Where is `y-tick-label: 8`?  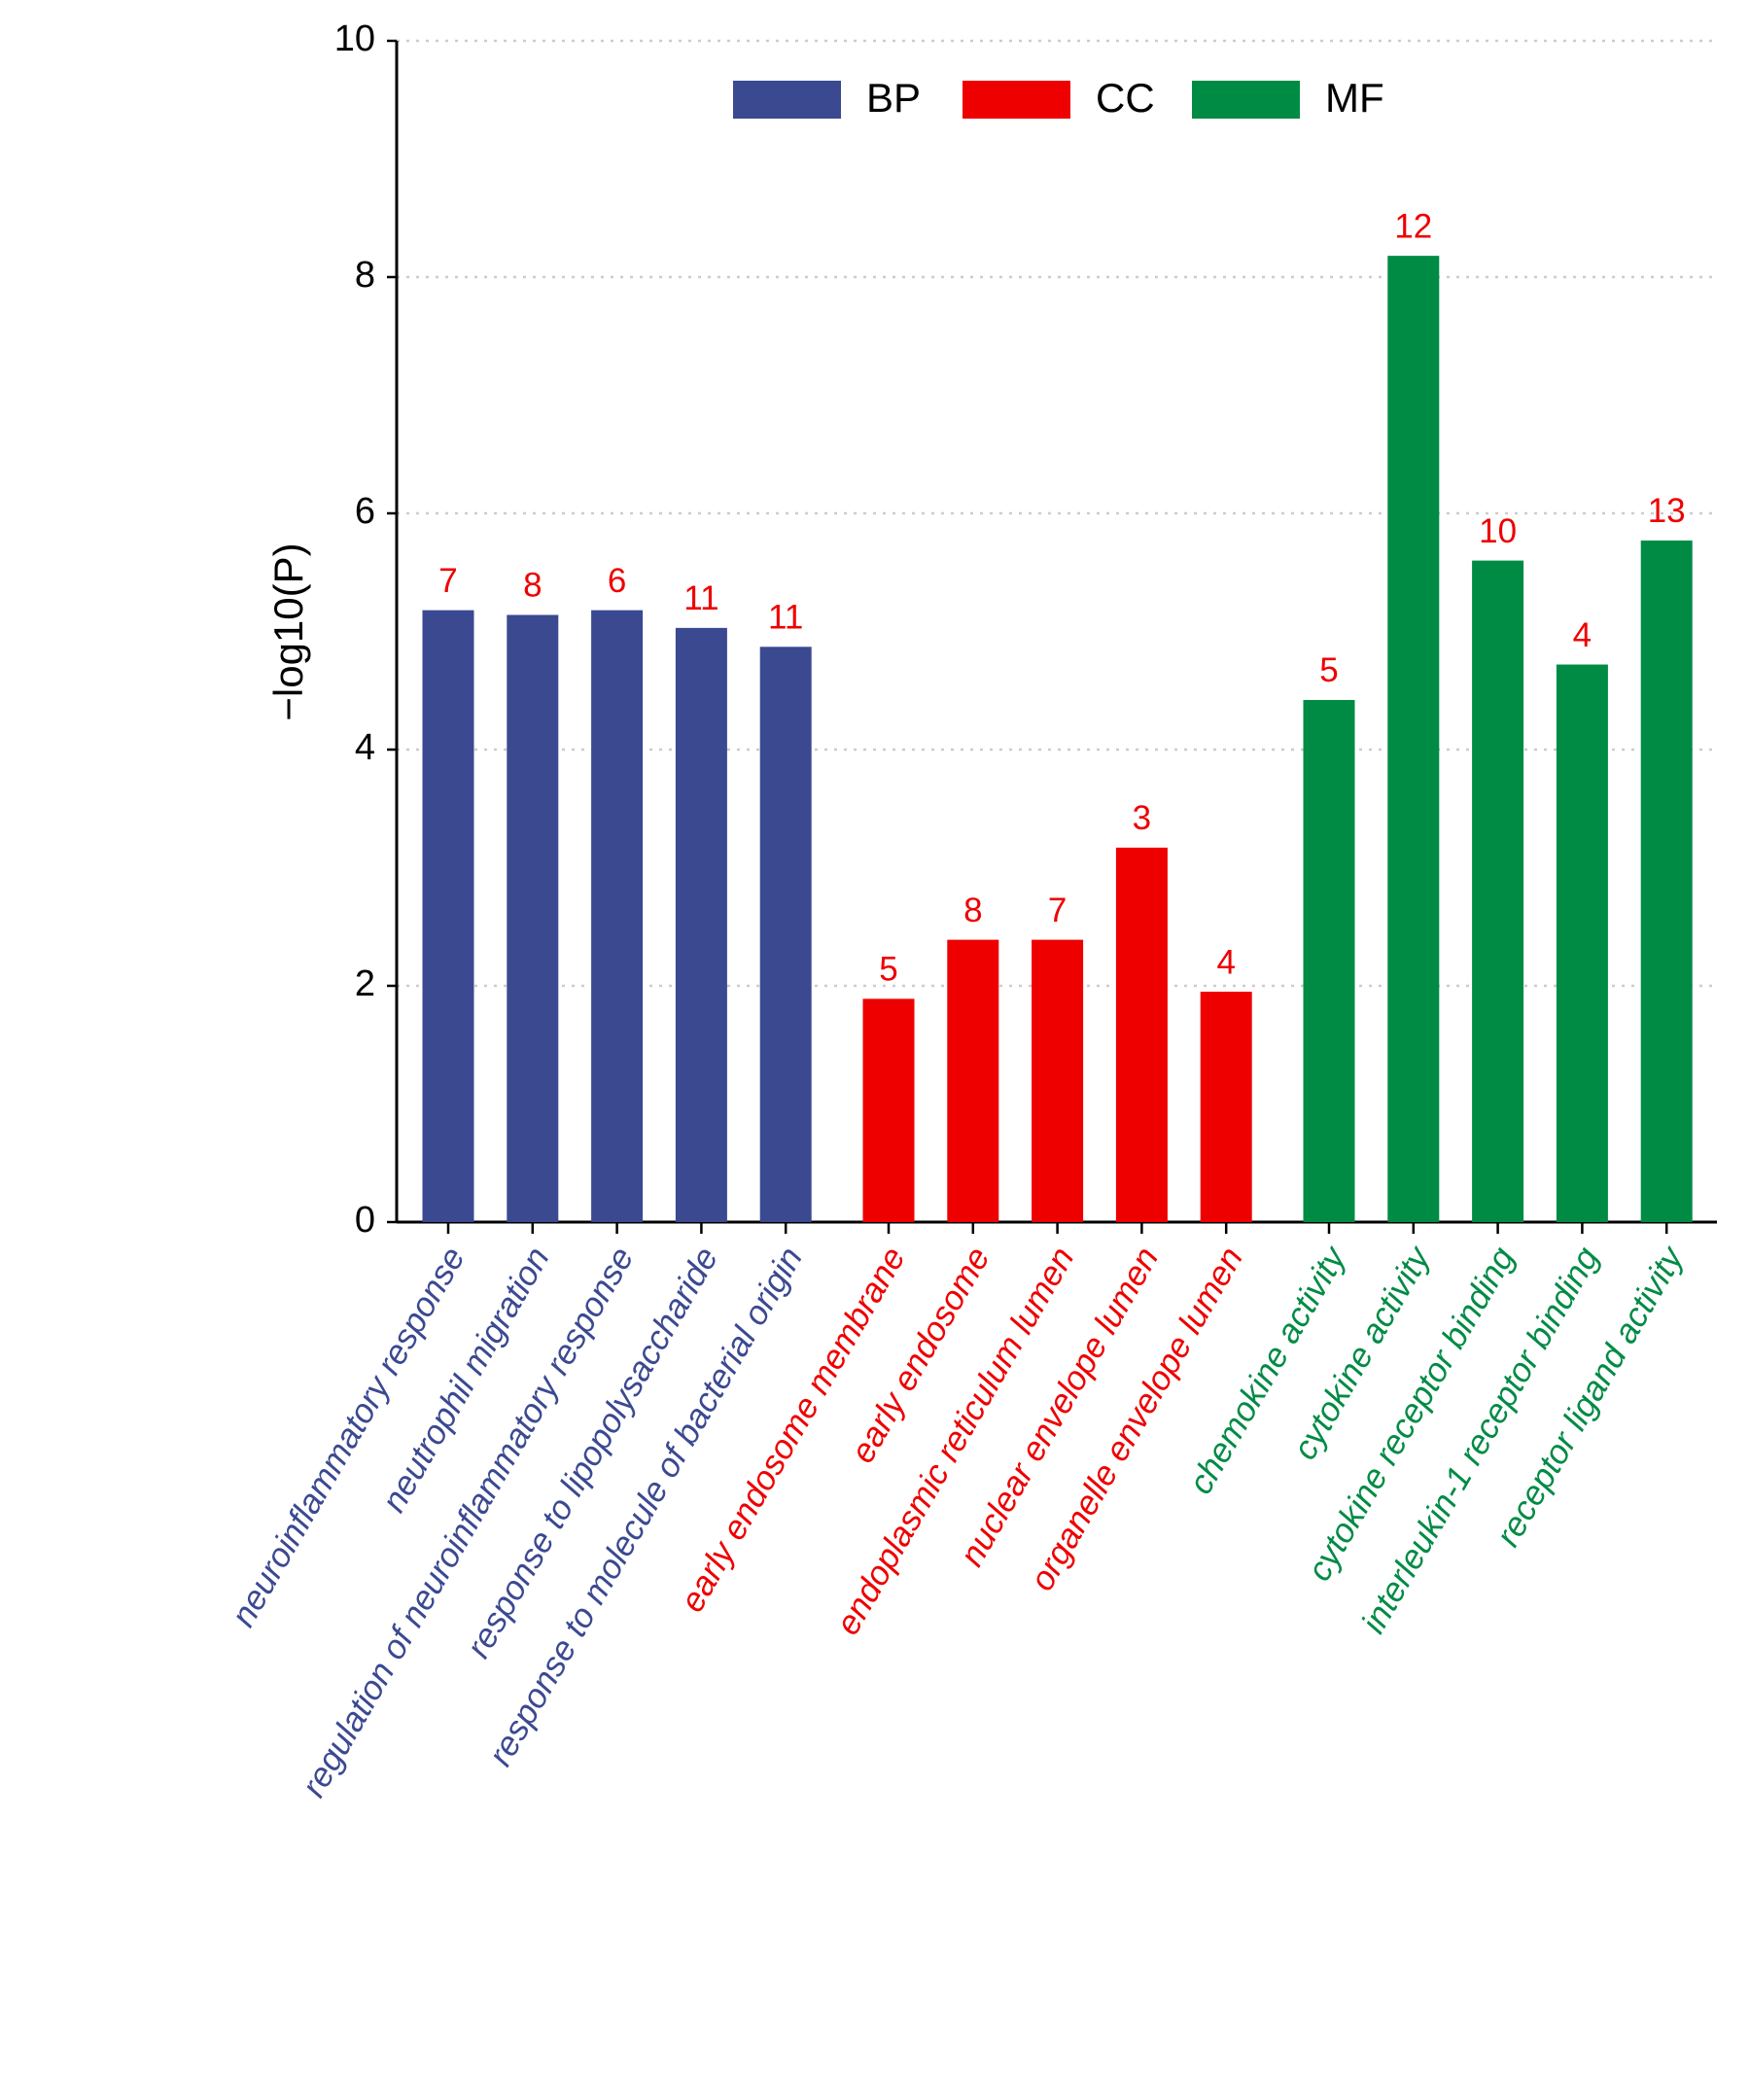 y-tick-label: 8 is located at coordinates (365, 275).